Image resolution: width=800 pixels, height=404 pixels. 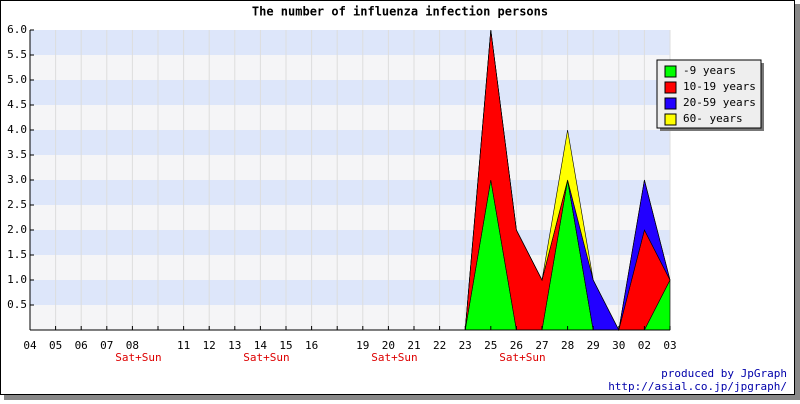 I want to click on y-tick-label: 5.0, so click(x=17, y=79).